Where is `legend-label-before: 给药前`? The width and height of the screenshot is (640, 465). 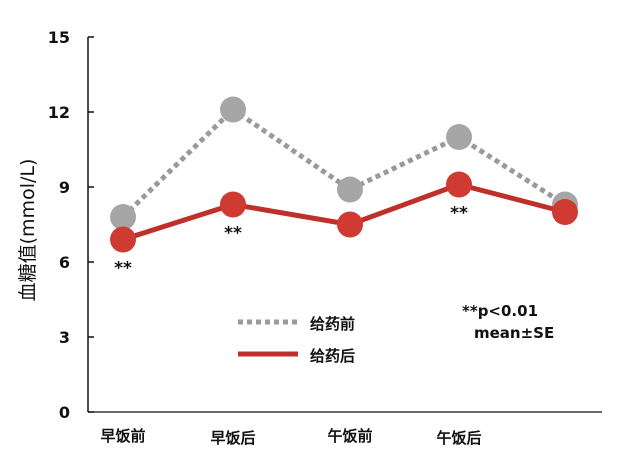
legend-label-before: 给药前 is located at coordinates (332, 324).